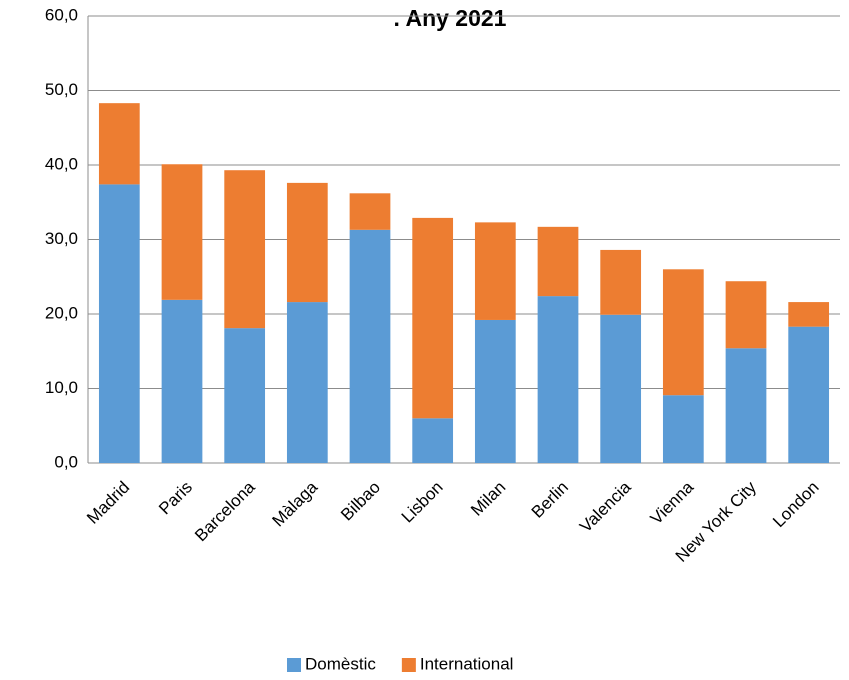  Describe the element at coordinates (61, 89) in the screenshot. I see `y-tick-label: 50,0` at that location.